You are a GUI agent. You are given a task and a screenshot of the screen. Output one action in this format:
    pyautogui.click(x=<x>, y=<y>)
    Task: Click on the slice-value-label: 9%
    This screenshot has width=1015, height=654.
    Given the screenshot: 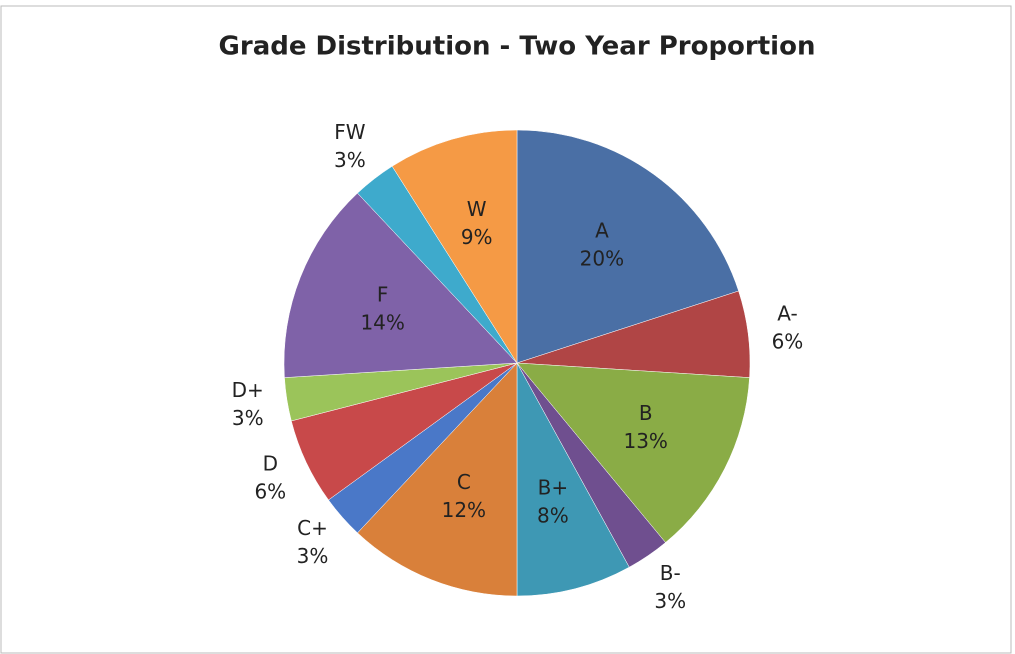 What is the action you would take?
    pyautogui.click(x=477, y=237)
    